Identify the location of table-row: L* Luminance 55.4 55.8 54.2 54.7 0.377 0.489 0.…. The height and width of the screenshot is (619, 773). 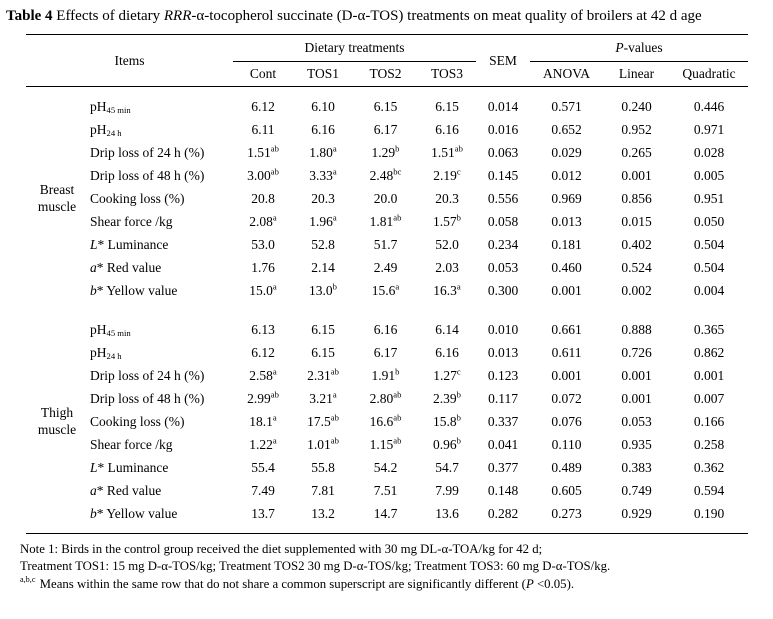
(387, 468).